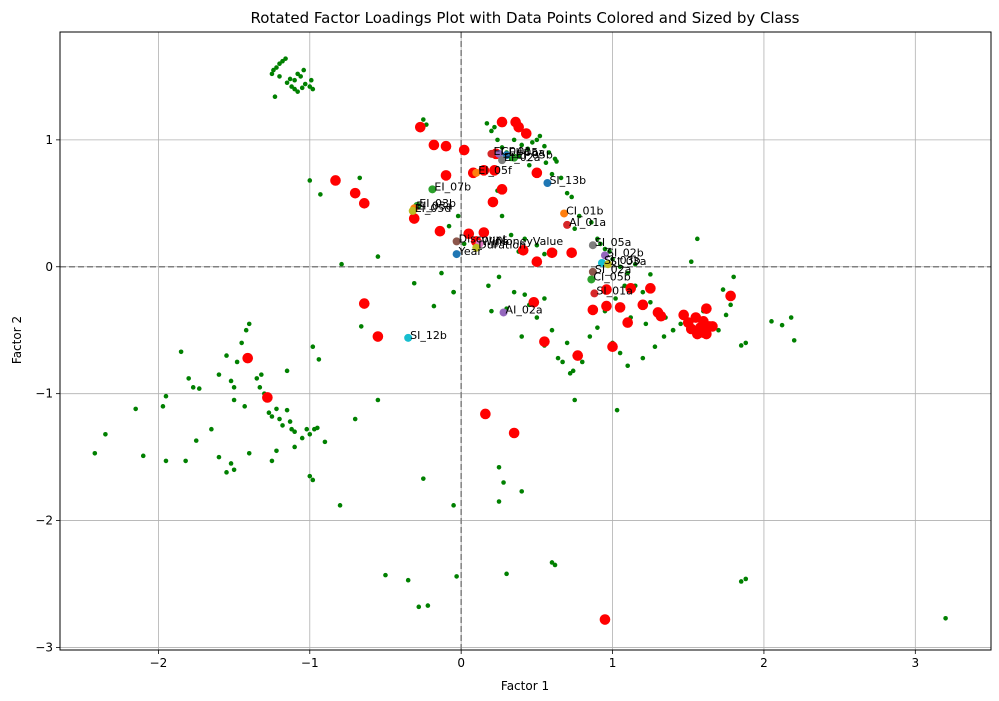 Image resolution: width=999 pixels, height=701 pixels. I want to click on point-label: EI_03b, so click(437, 203).